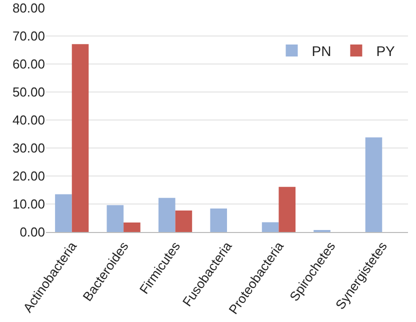 The width and height of the screenshot is (416, 322). What do you see at coordinates (32, 232) in the screenshot?
I see `y-tick-label: 0.00` at bounding box center [32, 232].